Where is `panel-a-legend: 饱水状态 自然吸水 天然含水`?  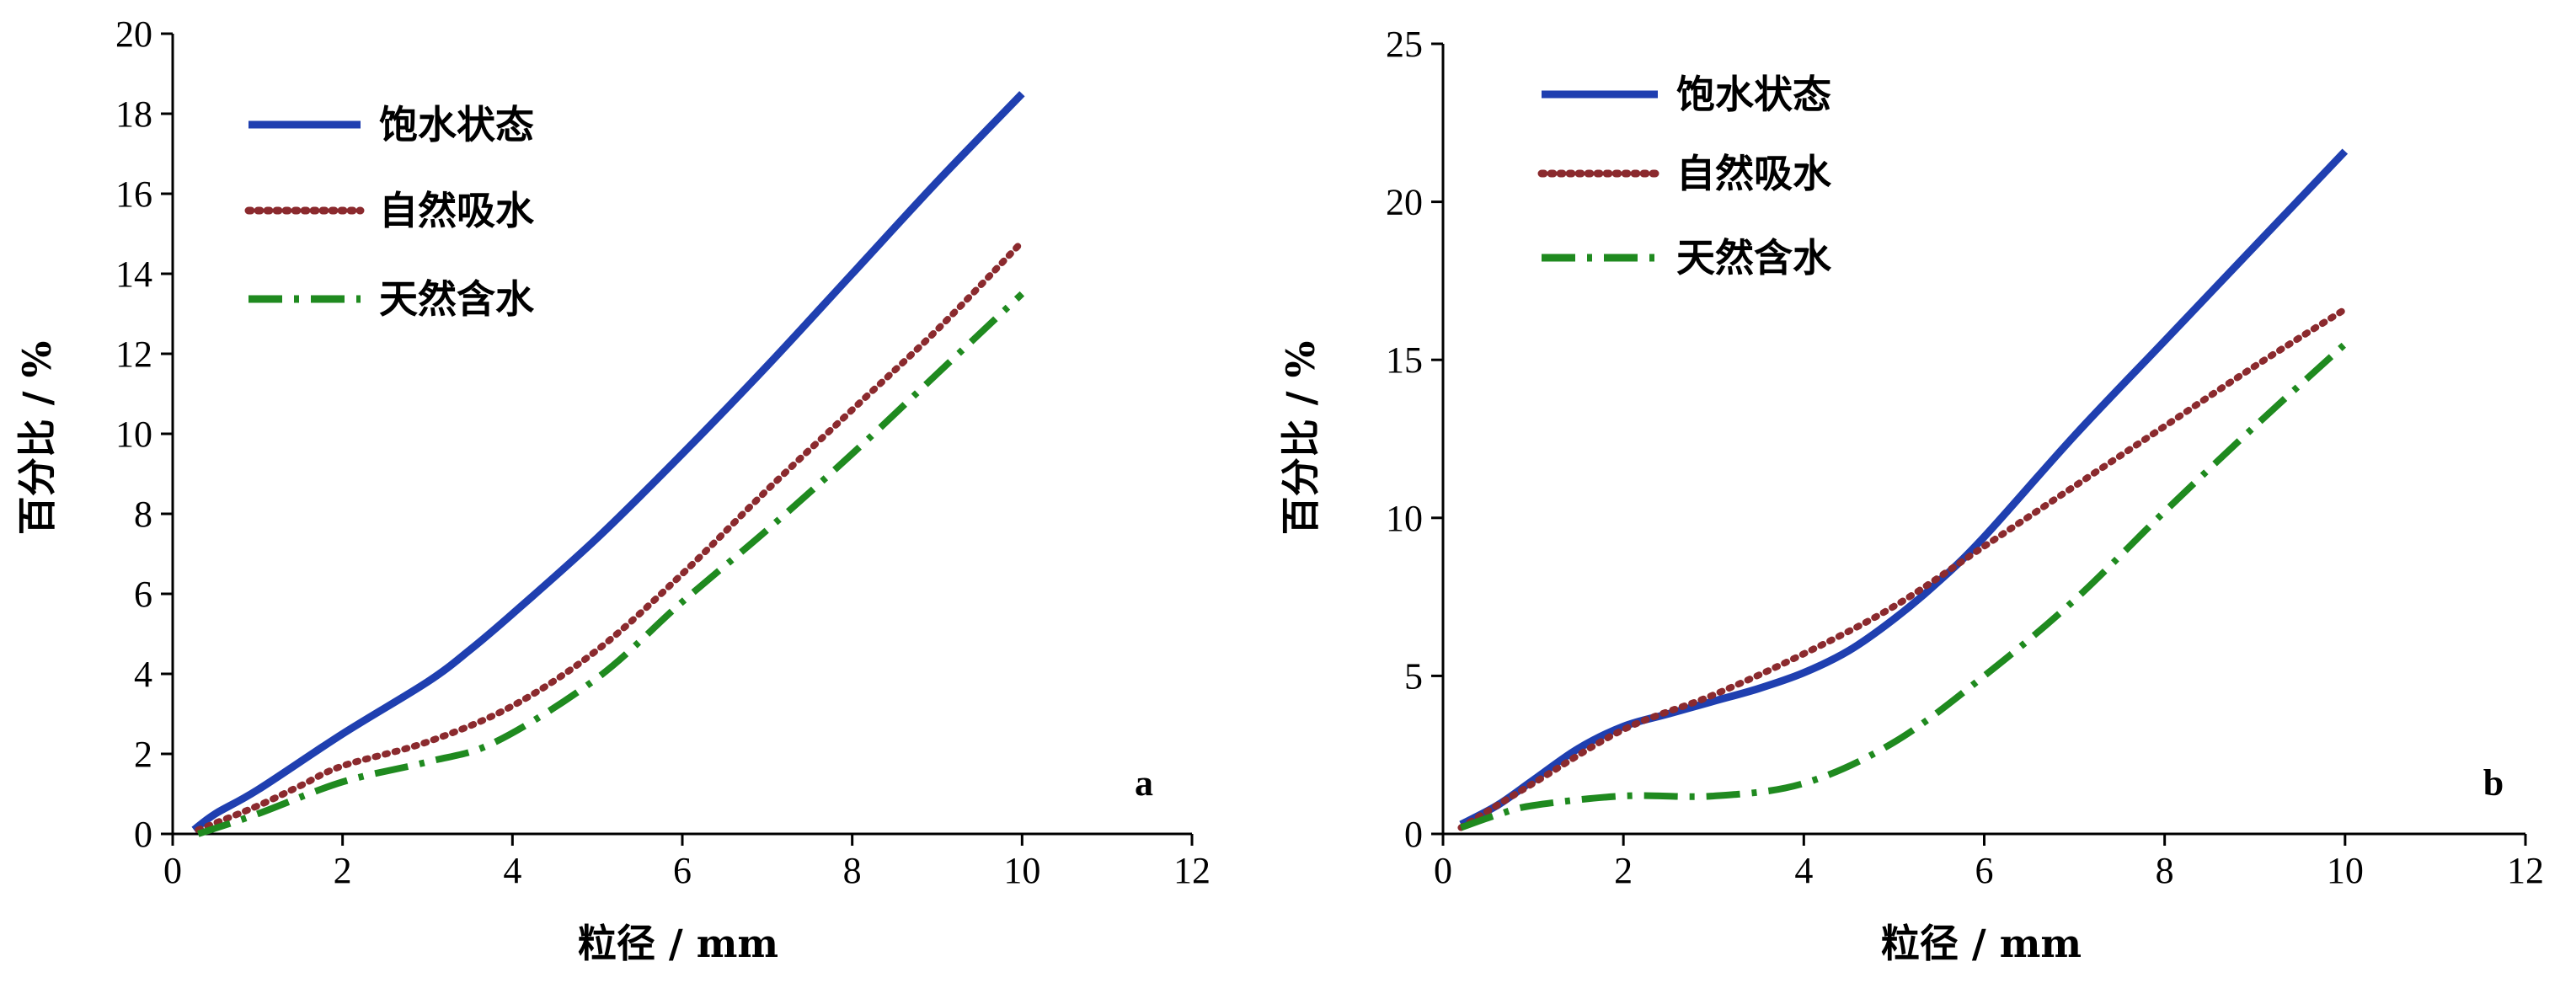 panel-a-legend: 饱水状态 自然吸水 天然含水 is located at coordinates (389, 212).